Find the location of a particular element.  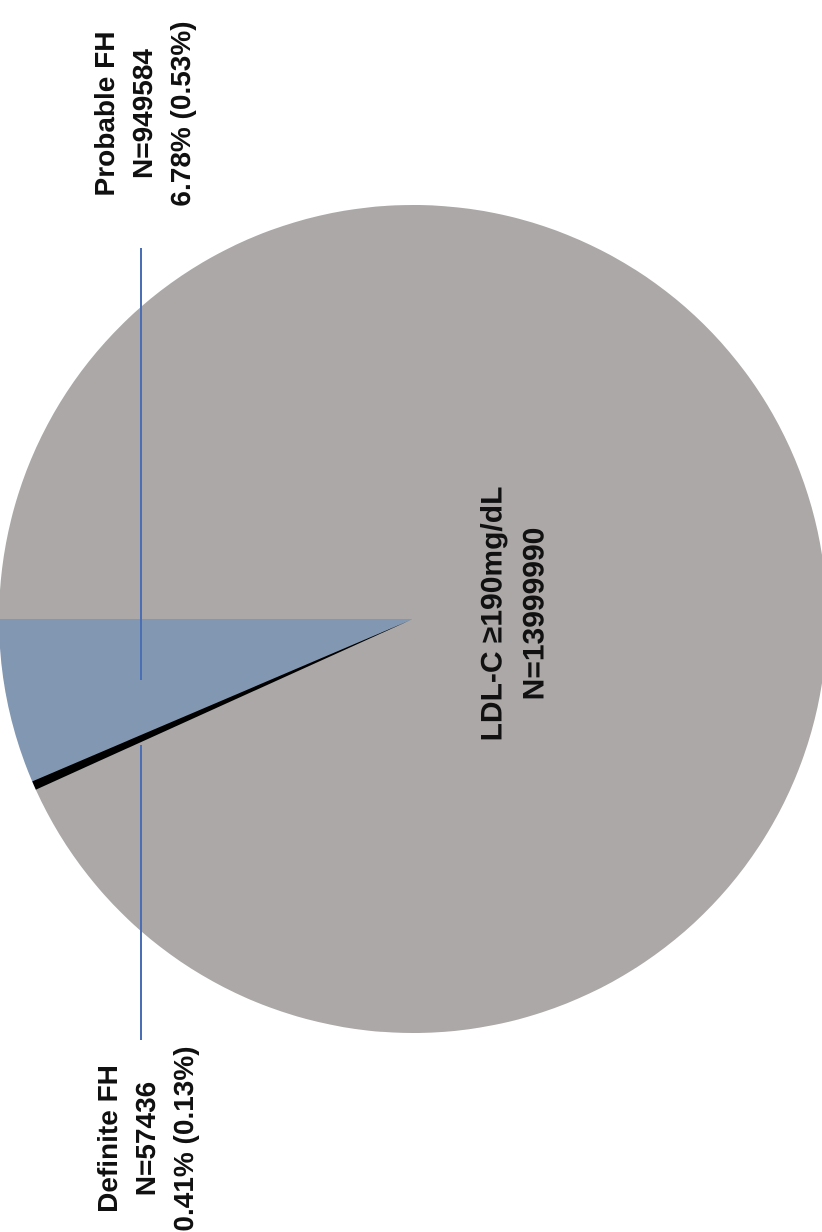

label-ldl-c-line-1: LDL-C ≥190mg/dL is located at coordinates (492, 614).